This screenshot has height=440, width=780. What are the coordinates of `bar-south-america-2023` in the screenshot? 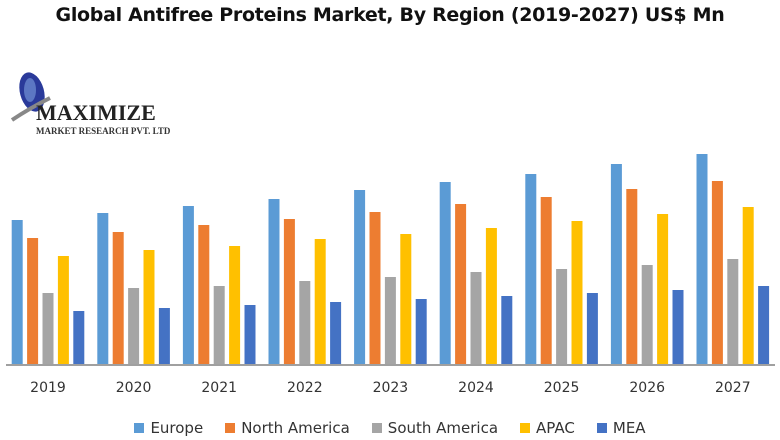 It's located at (390, 320).